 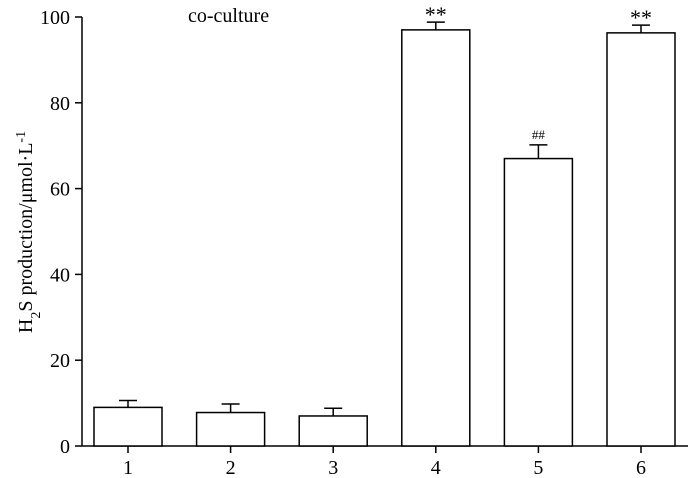 I want to click on significance-annotation: ##, so click(x=539, y=134).